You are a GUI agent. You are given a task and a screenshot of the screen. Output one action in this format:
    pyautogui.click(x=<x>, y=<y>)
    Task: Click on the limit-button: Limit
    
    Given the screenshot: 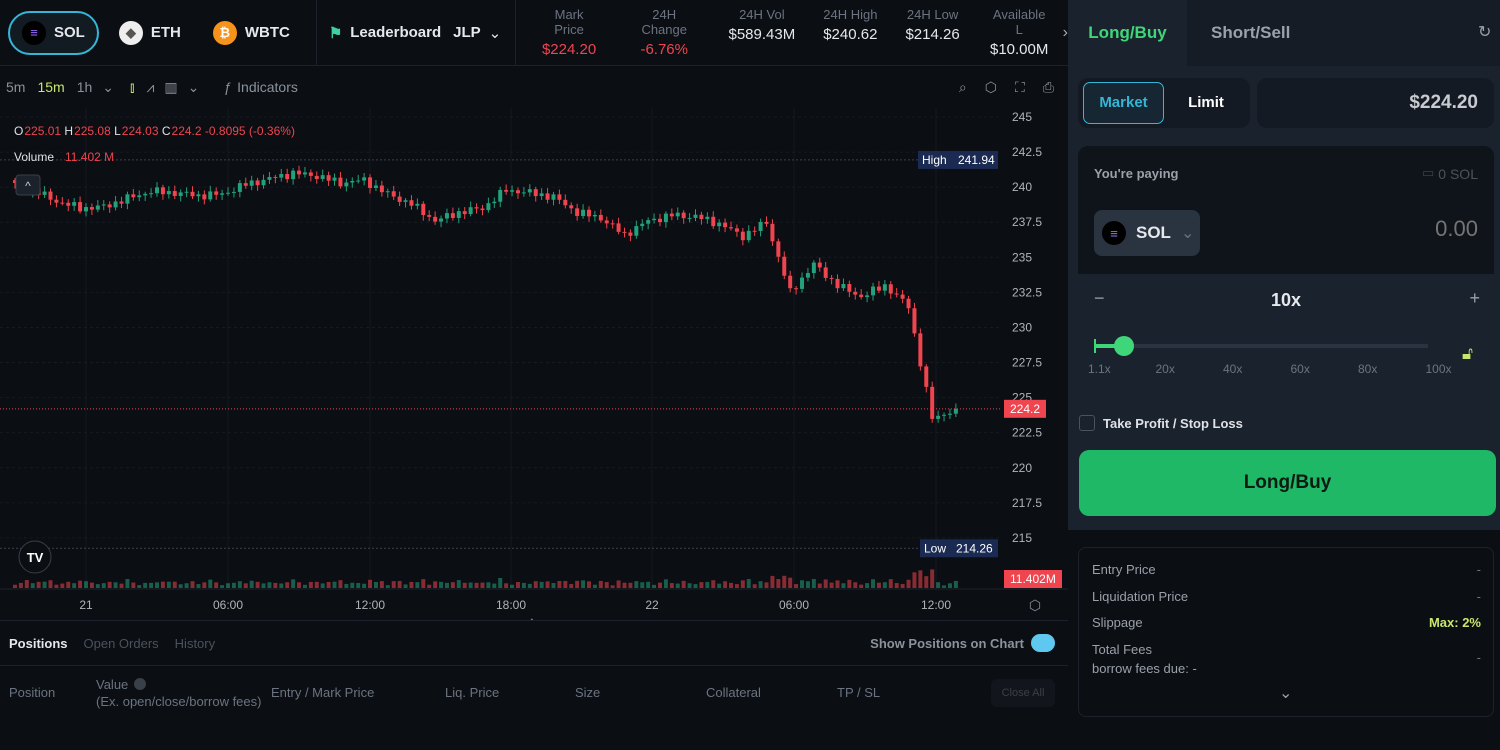 What is the action you would take?
    pyautogui.click(x=1206, y=102)
    